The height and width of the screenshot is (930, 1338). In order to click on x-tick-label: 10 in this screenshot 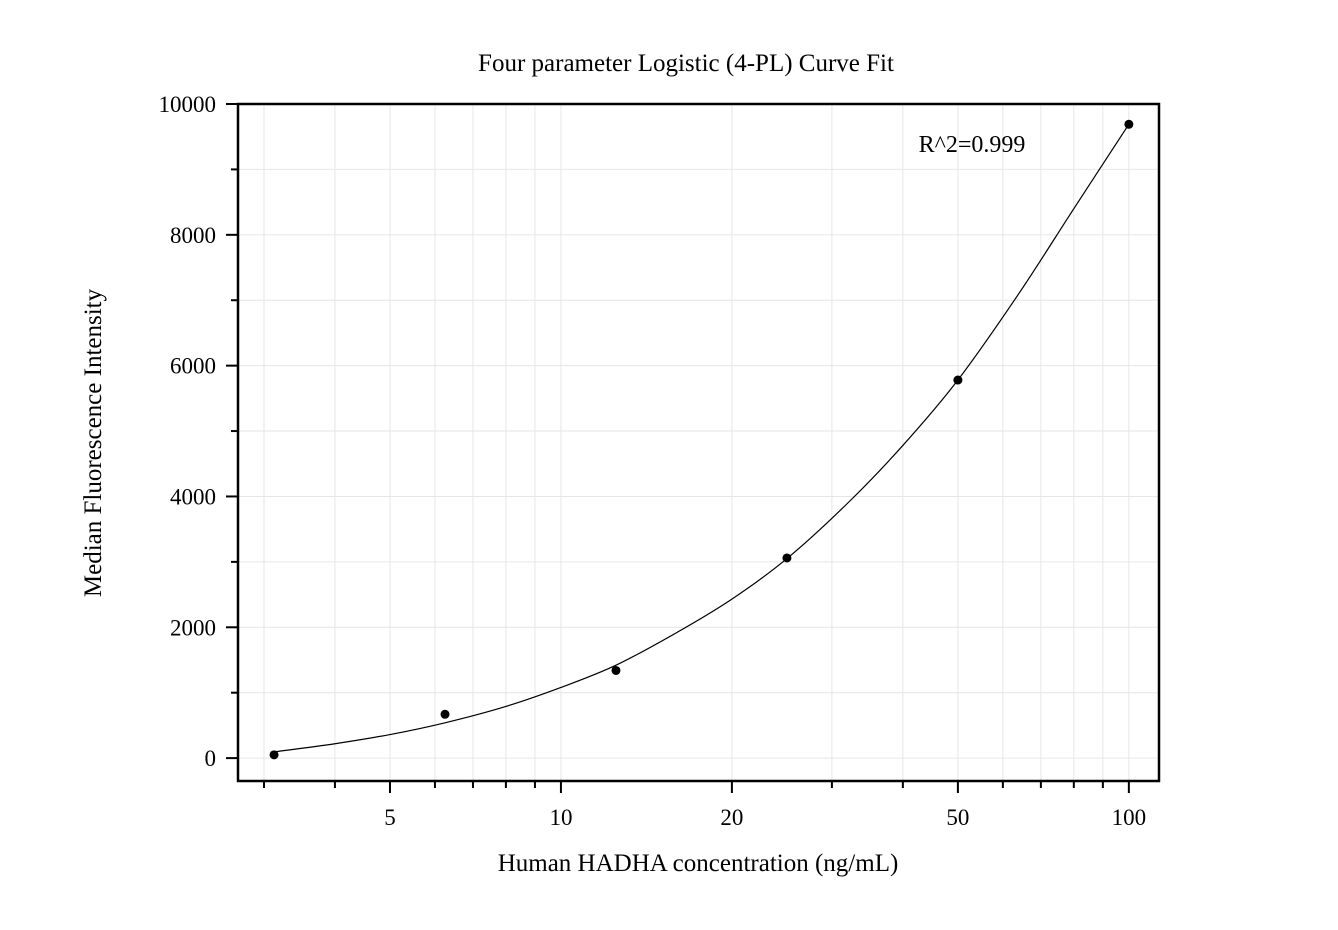, I will do `click(560, 817)`.